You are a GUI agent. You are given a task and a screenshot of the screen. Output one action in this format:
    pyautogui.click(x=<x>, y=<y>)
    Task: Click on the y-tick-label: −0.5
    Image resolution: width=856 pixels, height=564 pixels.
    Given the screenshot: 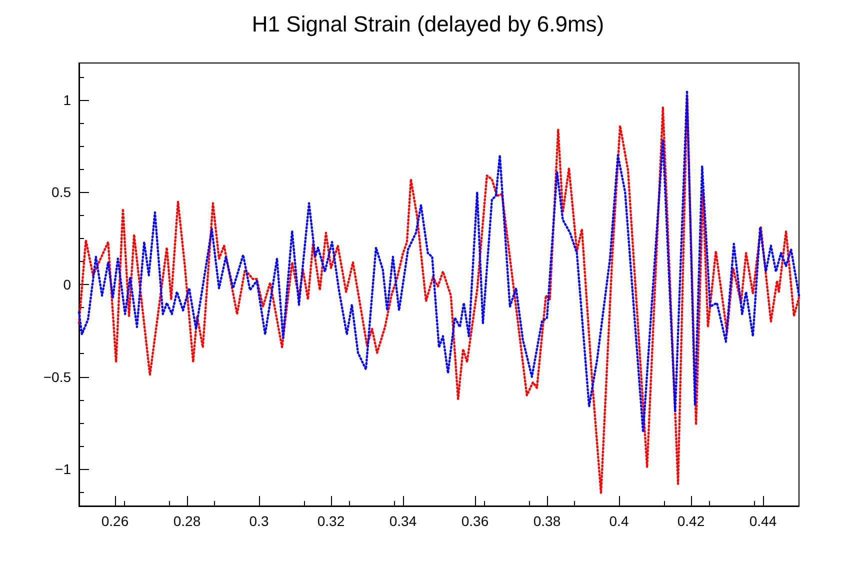 What is the action you would take?
    pyautogui.click(x=57, y=376)
    